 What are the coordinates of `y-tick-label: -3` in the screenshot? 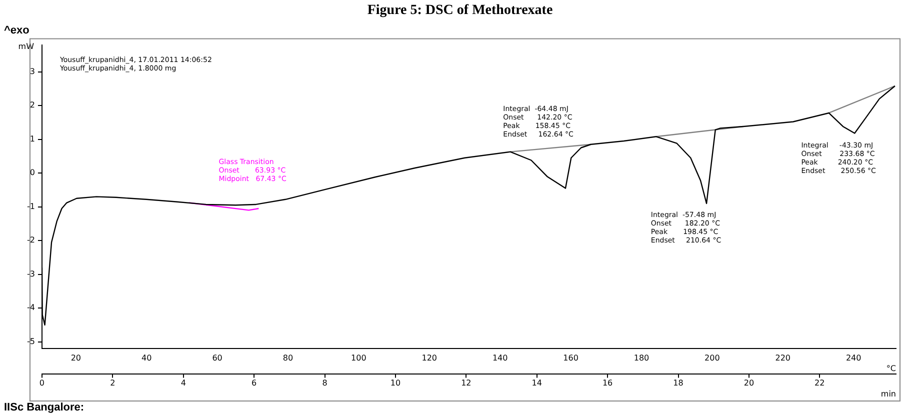 It's located at (30, 273).